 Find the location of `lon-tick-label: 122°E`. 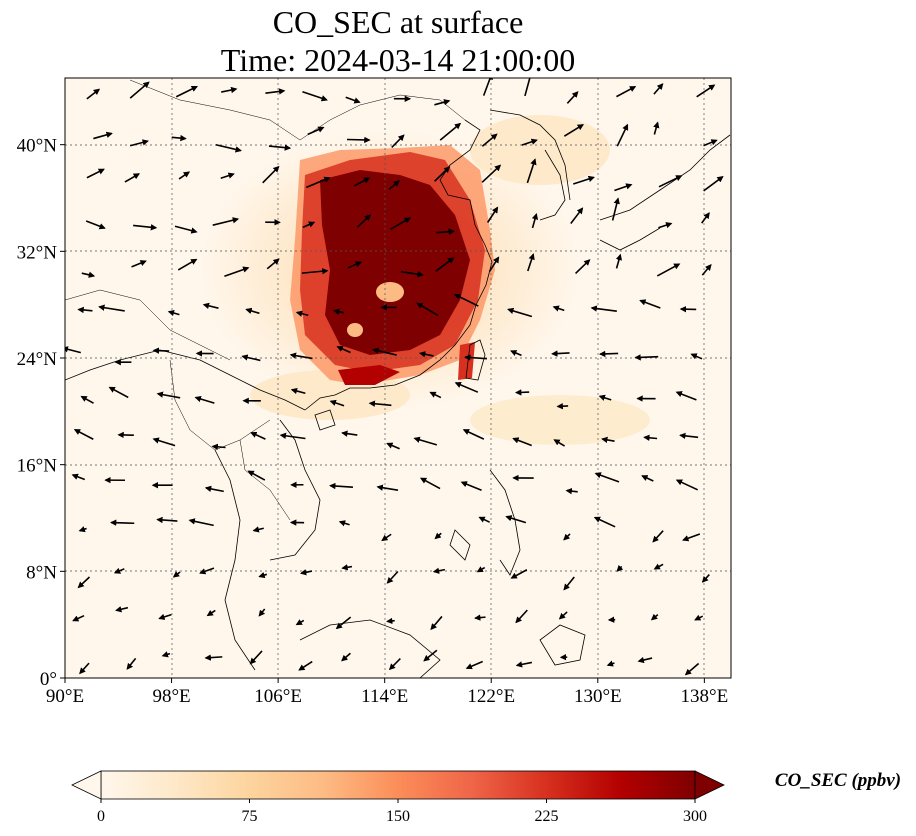

lon-tick-label: 122°E is located at coordinates (491, 696).